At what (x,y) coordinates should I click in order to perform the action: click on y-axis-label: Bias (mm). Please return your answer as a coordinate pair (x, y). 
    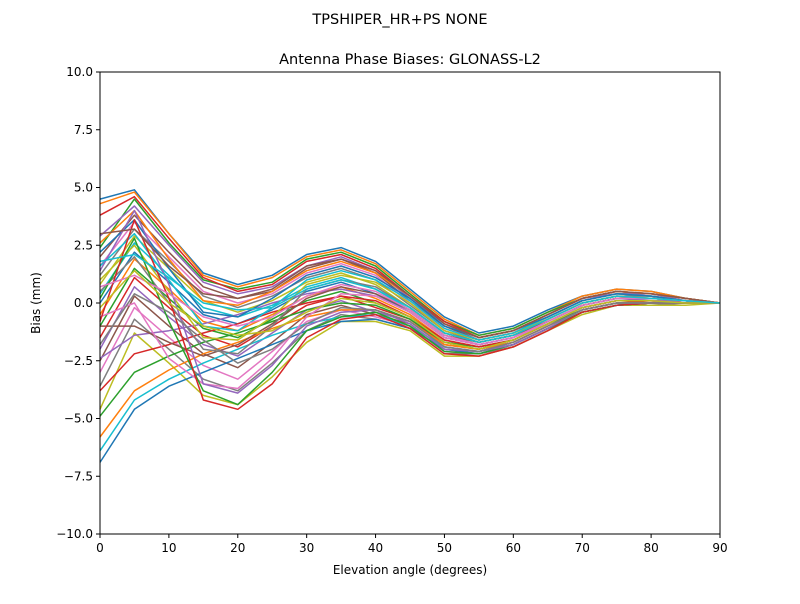
    Looking at the image, I should click on (36, 303).